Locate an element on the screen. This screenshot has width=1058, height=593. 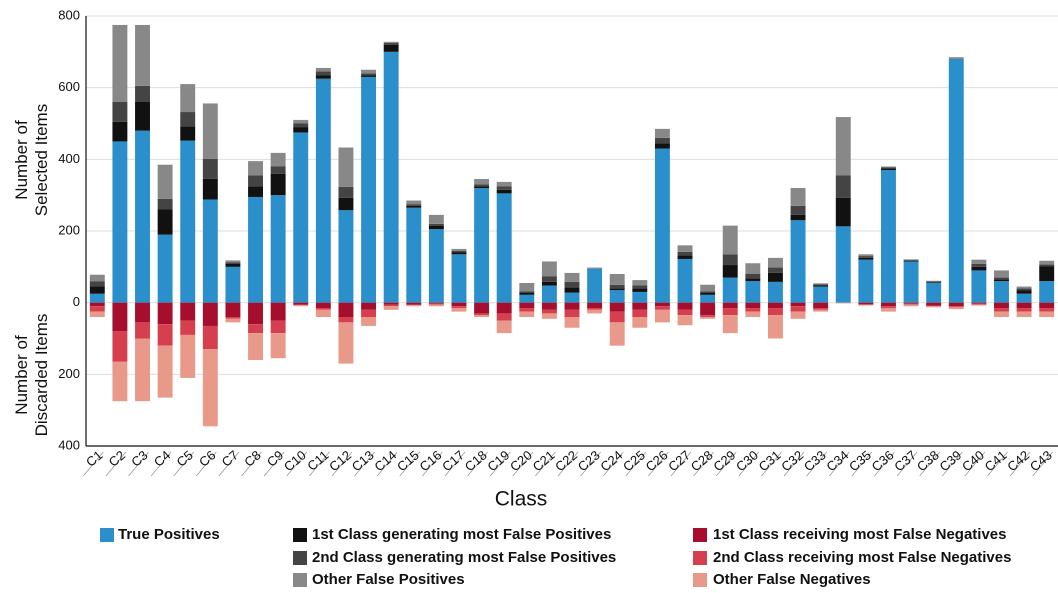
x-tick-label: C3 is located at coordinates (139, 458).